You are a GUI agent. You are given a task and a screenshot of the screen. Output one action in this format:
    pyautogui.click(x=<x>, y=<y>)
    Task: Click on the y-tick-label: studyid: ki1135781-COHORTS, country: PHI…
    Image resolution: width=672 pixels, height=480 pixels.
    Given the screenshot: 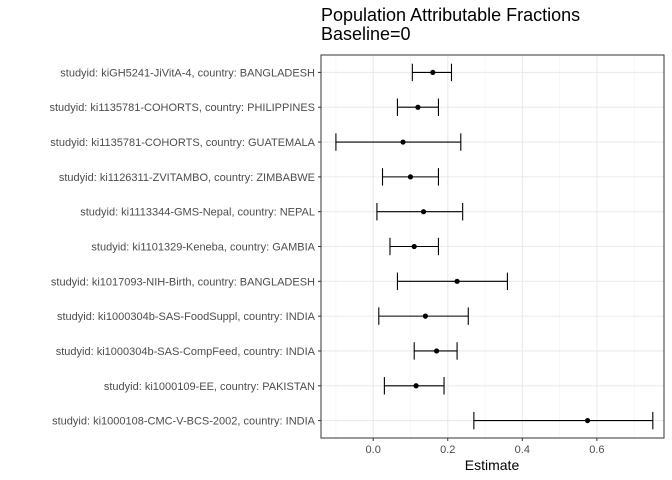 What is the action you would take?
    pyautogui.click(x=182, y=108)
    